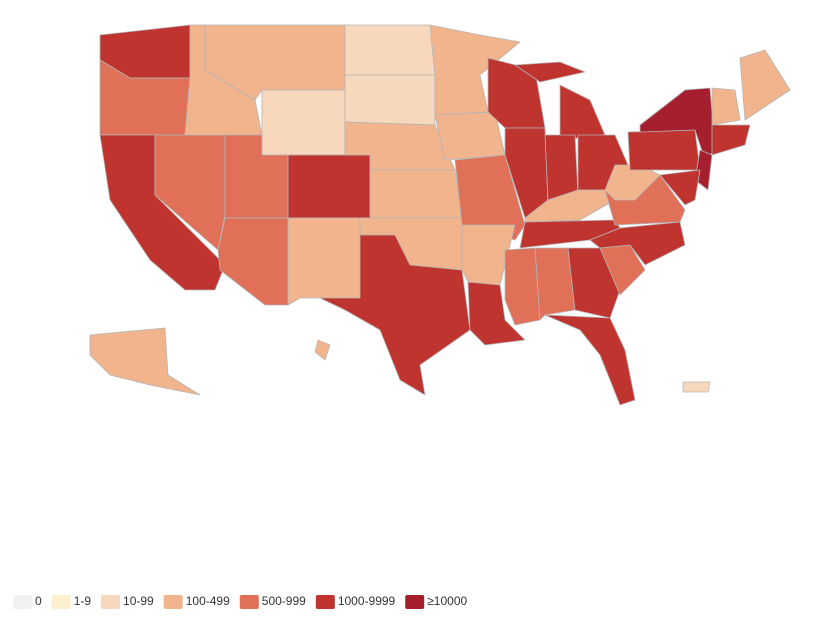 This screenshot has width=828, height=626. I want to click on legend: 0 1-9 10-99 100-499 500-999 1000-9999 ≥10000, so click(240, 601).